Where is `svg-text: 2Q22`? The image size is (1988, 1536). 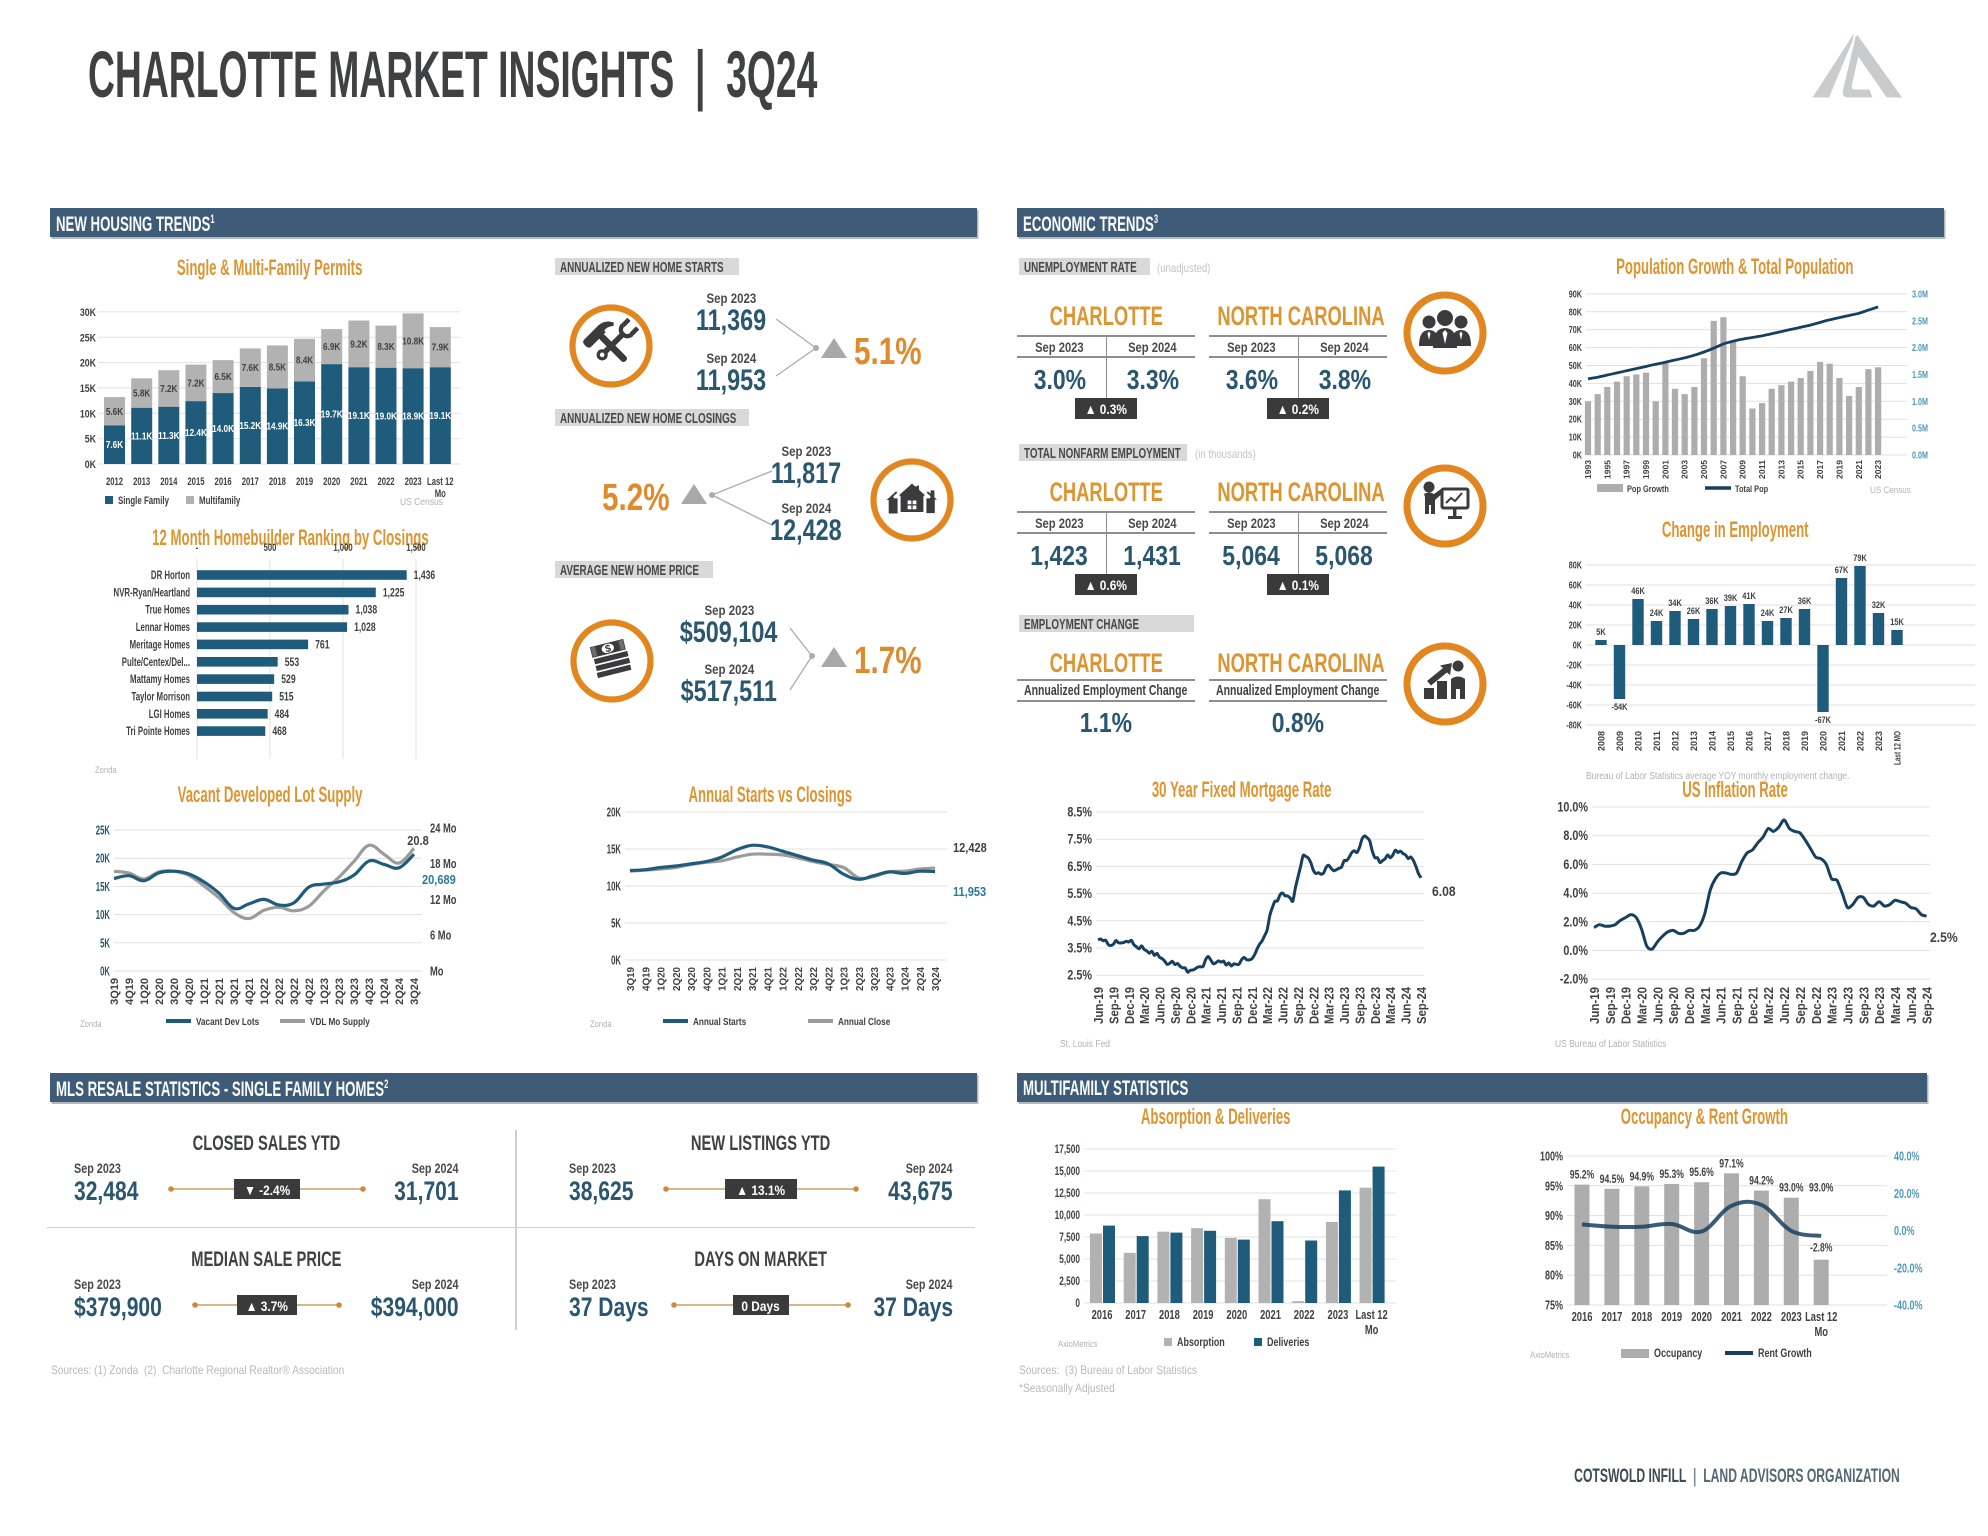
svg-text: 2Q22 is located at coordinates (280, 991).